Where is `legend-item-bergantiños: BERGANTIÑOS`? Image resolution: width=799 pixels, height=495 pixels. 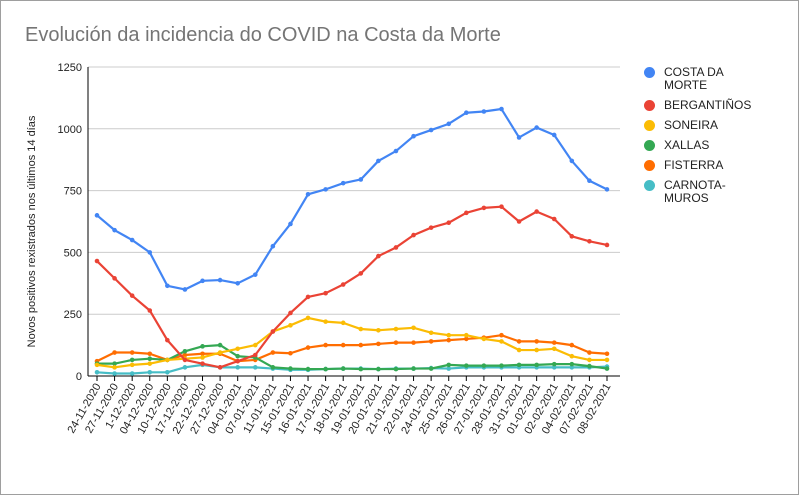 legend-item-bergantiños: BERGANTIÑOS is located at coordinates (714, 105).